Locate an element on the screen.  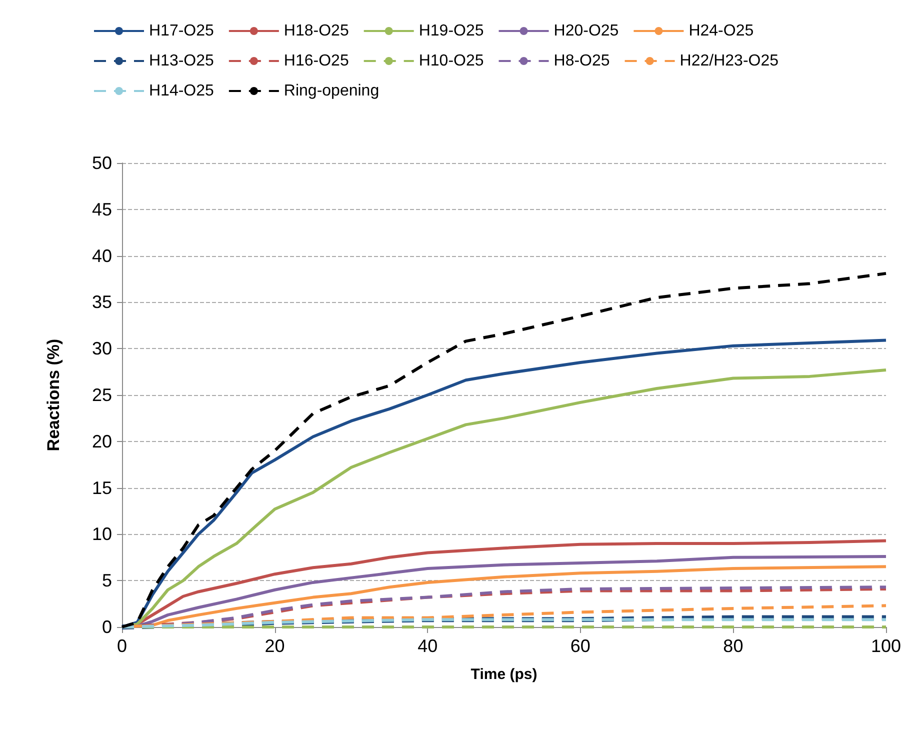
y-tick-label: 25 is located at coordinates (102, 395).